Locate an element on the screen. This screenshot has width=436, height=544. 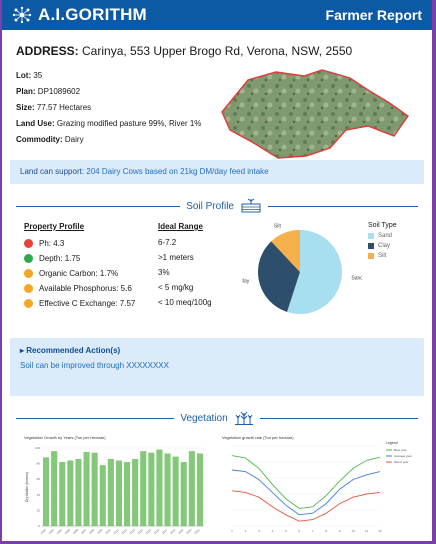
vegetation-divider: Vegetation is located at coordinates (217, 418).